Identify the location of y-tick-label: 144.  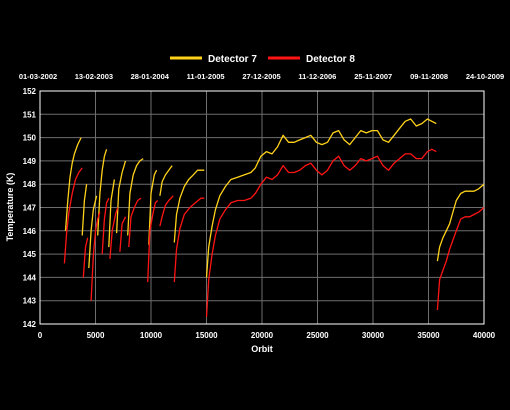
(30, 277).